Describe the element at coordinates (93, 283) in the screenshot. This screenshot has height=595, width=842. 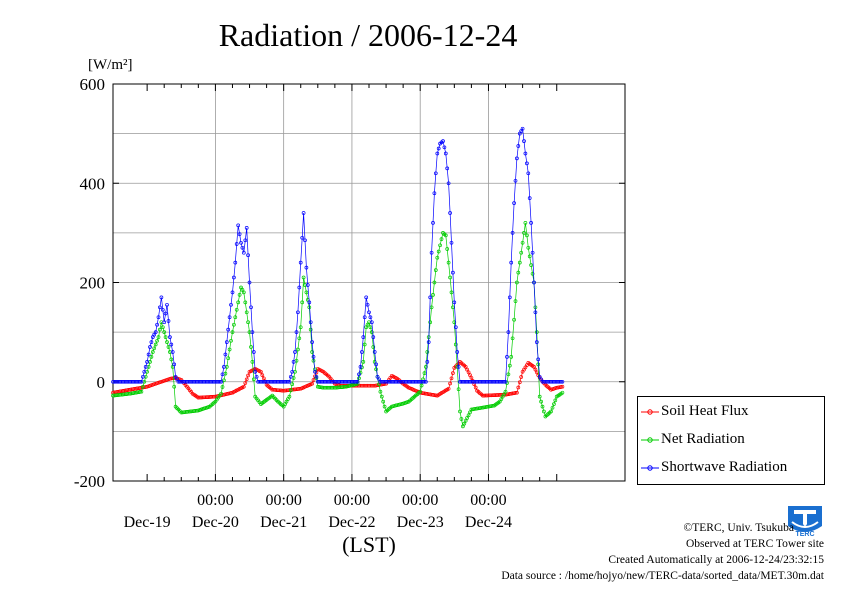
I see `y-tick-label: 200` at that location.